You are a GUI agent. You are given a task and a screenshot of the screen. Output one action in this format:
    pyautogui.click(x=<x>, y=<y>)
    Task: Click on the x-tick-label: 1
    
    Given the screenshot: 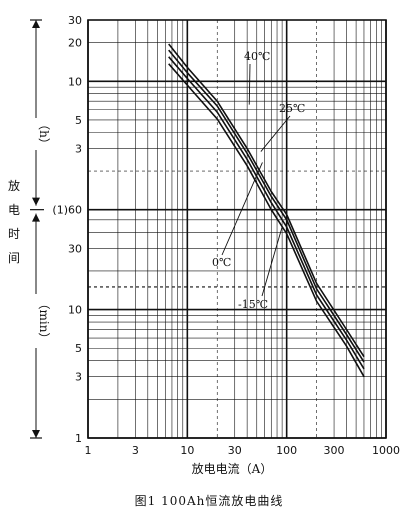 What is the action you would take?
    pyautogui.click(x=88, y=450)
    